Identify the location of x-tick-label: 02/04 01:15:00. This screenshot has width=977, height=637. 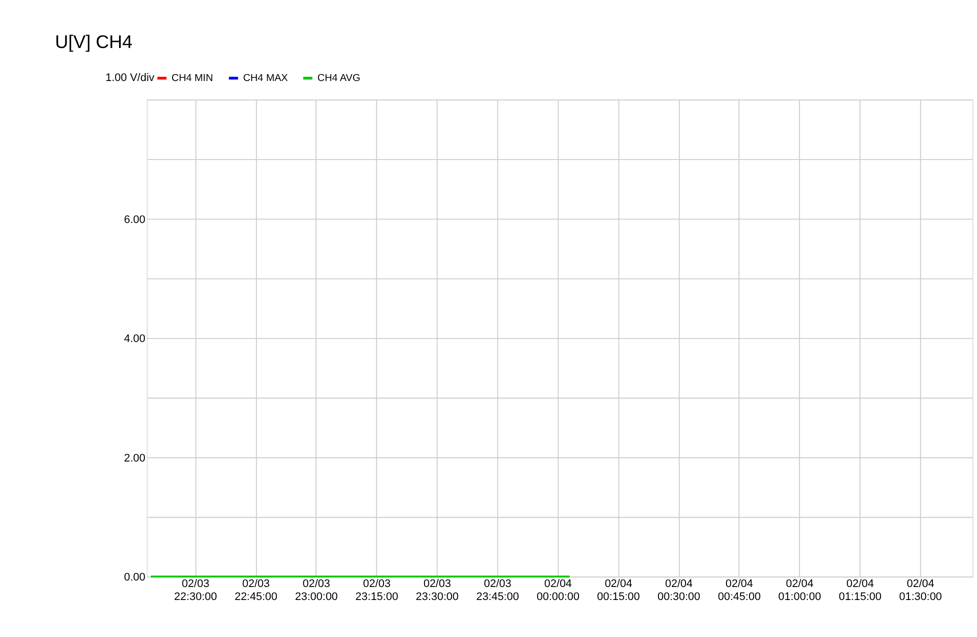
(860, 590).